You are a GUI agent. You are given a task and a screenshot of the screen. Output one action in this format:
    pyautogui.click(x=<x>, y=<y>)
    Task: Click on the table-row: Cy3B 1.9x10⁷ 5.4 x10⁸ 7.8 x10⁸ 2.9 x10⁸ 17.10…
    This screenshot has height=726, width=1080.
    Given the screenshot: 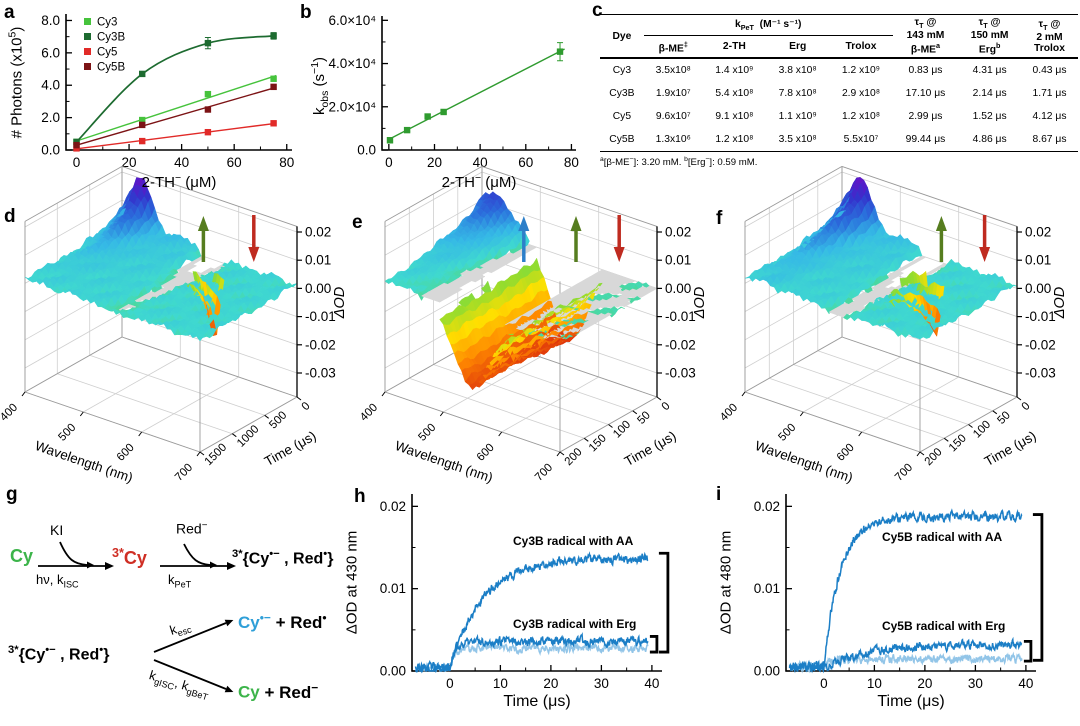 What is the action you would take?
    pyautogui.click(x=838, y=94)
    